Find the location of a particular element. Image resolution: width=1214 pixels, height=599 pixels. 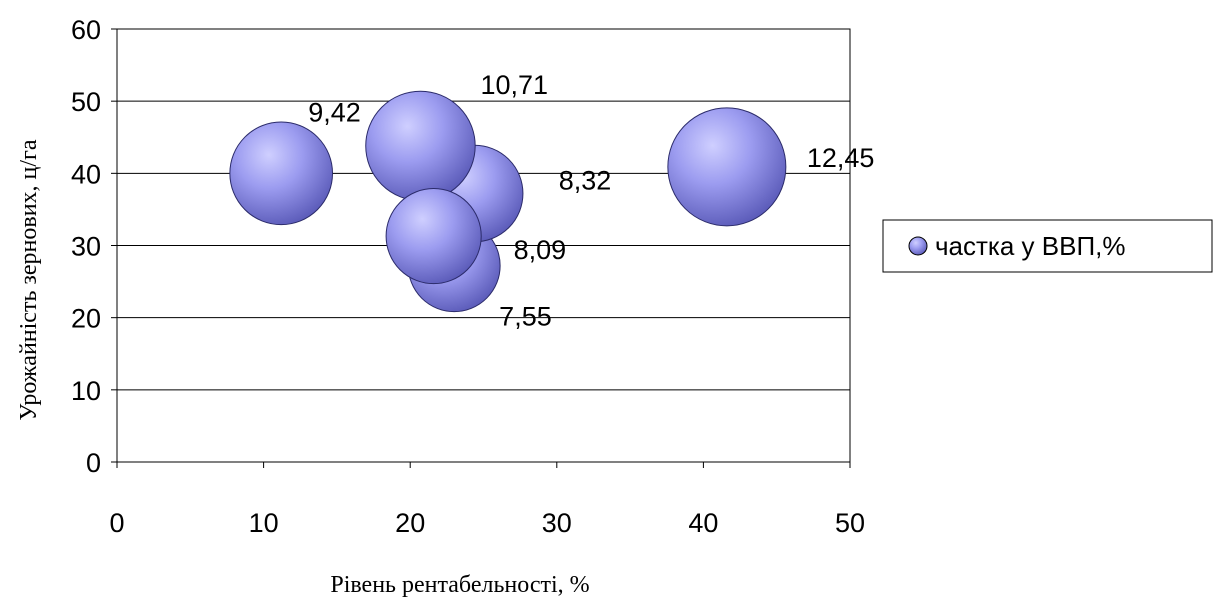

data-label: 8,09 is located at coordinates (540, 250).